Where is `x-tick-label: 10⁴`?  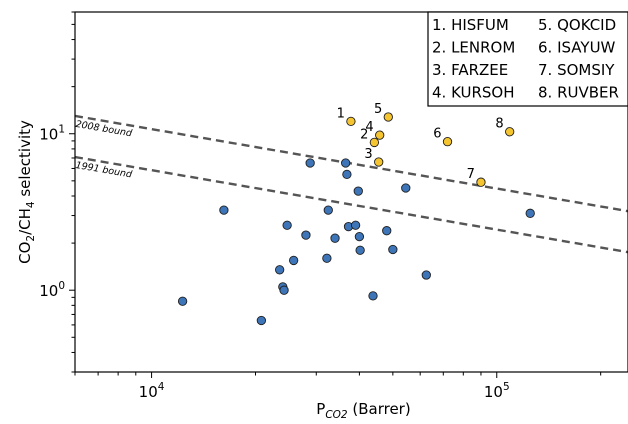 x-tick-label: 10⁴ is located at coordinates (152, 391).